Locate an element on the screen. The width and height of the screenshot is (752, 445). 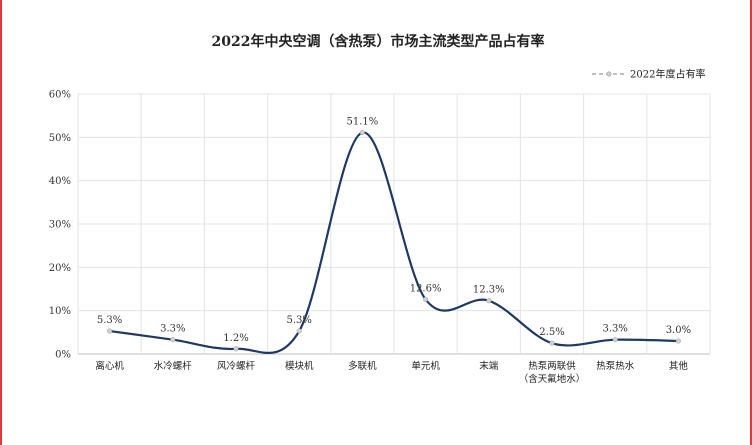
x-tick-label: 其他 is located at coordinates (679, 366).